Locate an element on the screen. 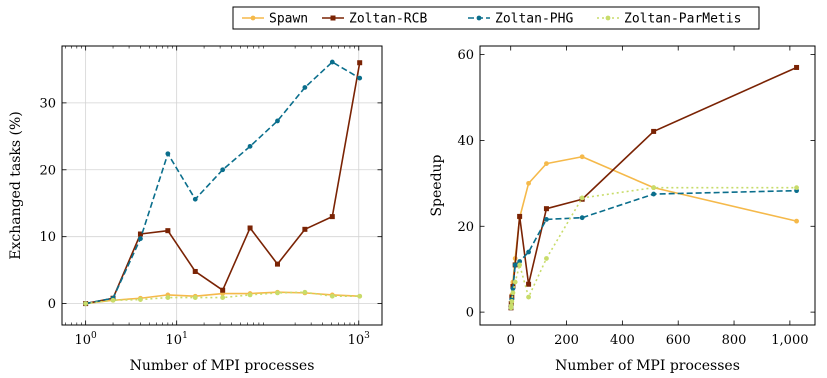 This screenshot has width=827, height=378. x-tick-label: 0 is located at coordinates (511, 340).